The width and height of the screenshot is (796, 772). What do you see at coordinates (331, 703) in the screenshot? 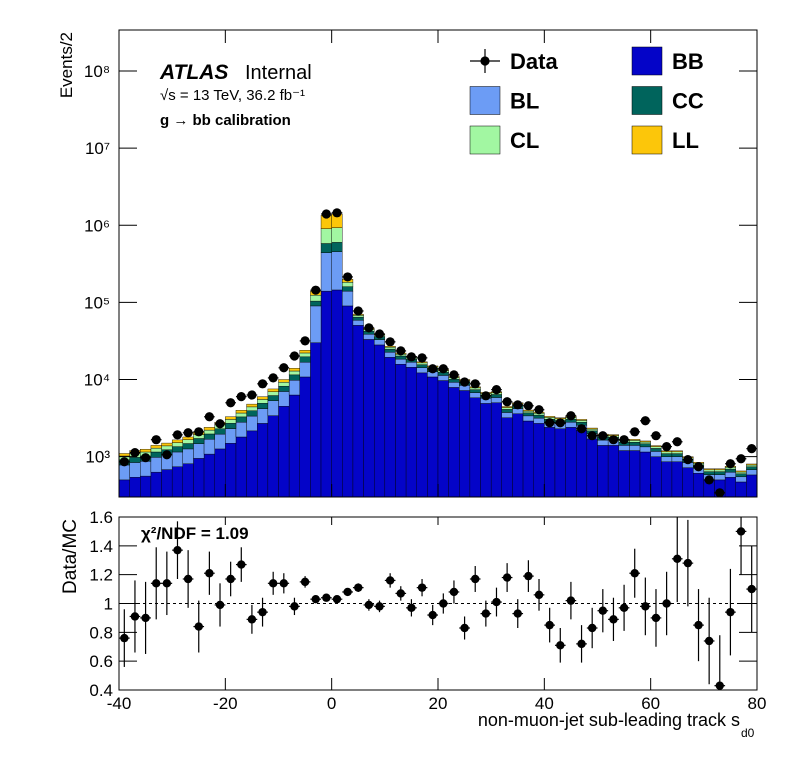
I see `x-tick-label: 0` at bounding box center [331, 703].